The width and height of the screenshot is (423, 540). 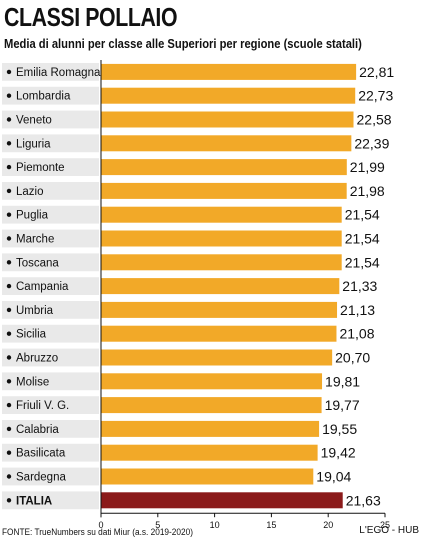 I want to click on value-label: 22,81, so click(x=376, y=72).